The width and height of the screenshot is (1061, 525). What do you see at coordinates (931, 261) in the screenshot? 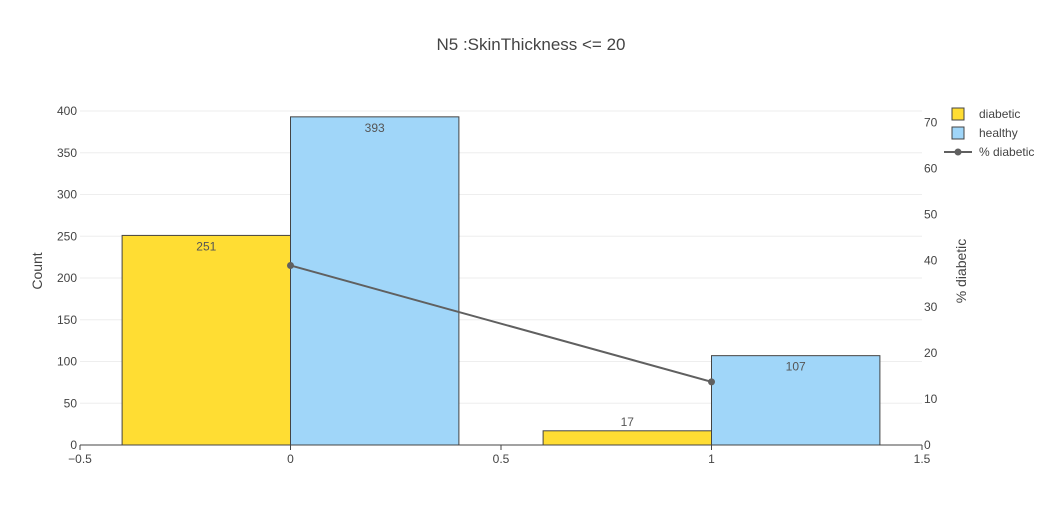
I see `y2-tick-label: 40` at bounding box center [931, 261].